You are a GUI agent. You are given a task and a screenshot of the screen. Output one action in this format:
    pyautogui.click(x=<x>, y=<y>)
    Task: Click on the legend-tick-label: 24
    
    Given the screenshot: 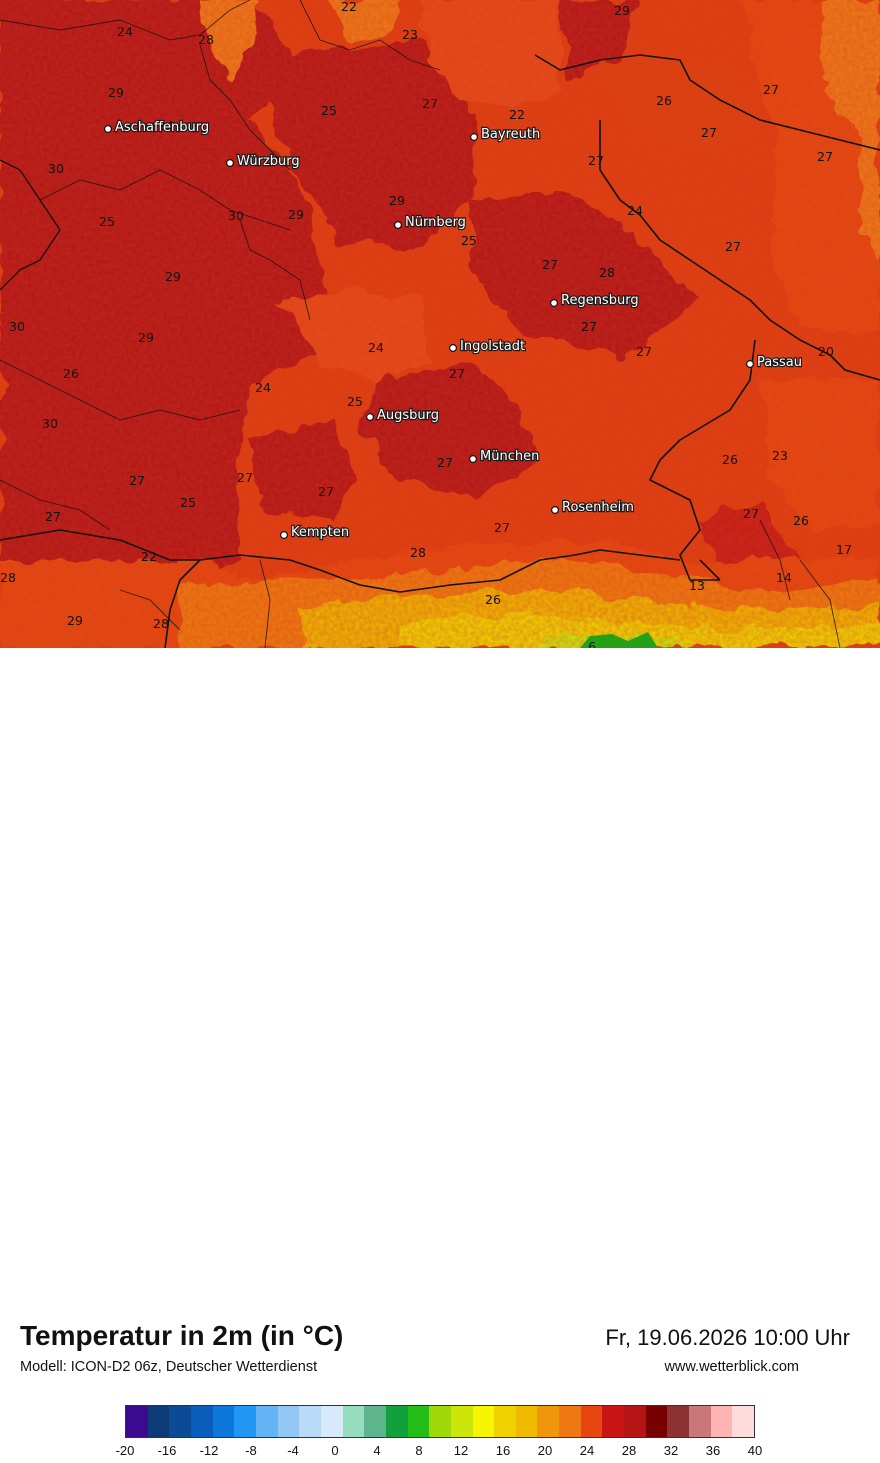 What is the action you would take?
    pyautogui.click(x=587, y=1450)
    